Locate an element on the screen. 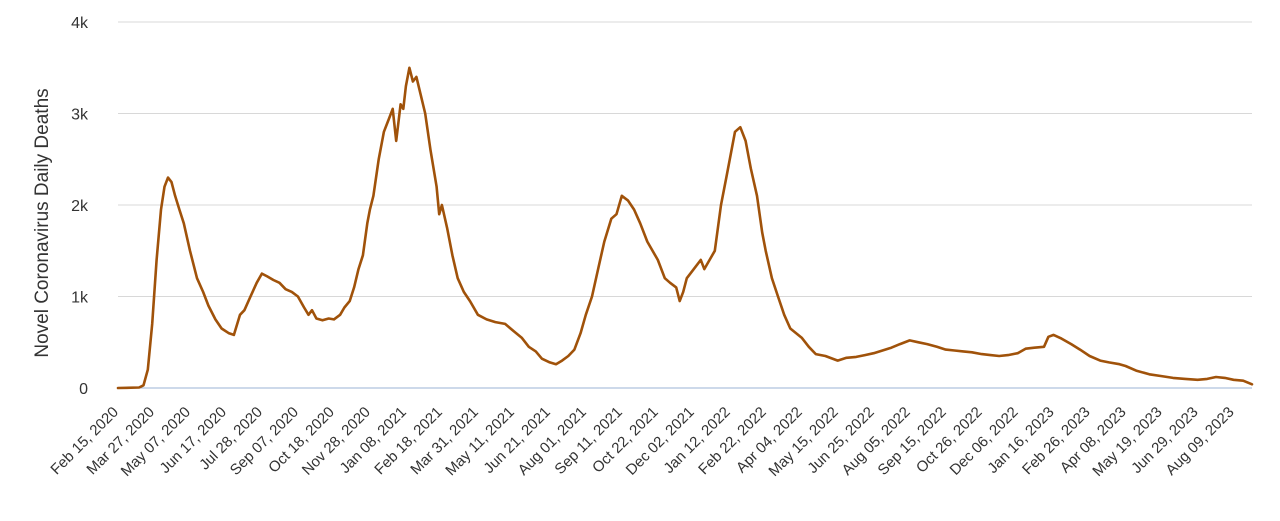 The height and width of the screenshot is (521, 1280). y-tick-label: 0 is located at coordinates (83, 389).